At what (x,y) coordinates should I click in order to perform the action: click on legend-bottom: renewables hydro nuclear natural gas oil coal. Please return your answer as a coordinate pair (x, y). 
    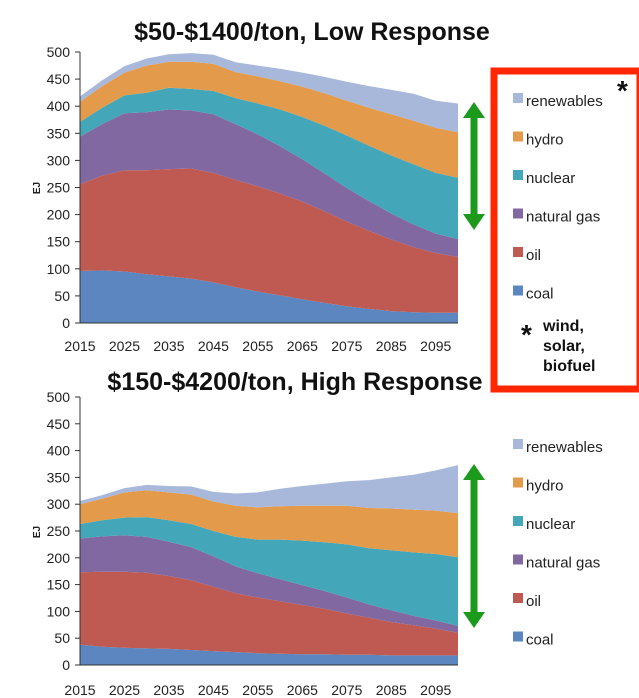
    Looking at the image, I should click on (558, 544).